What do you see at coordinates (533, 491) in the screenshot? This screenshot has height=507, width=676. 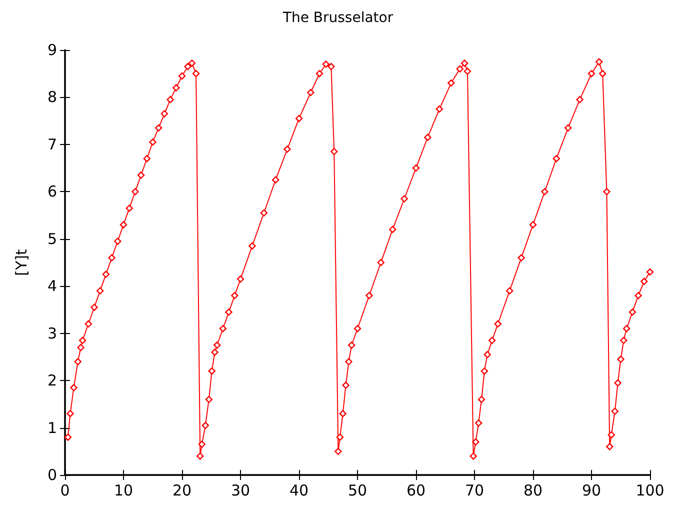 I see `x-tick-label: 80` at bounding box center [533, 491].